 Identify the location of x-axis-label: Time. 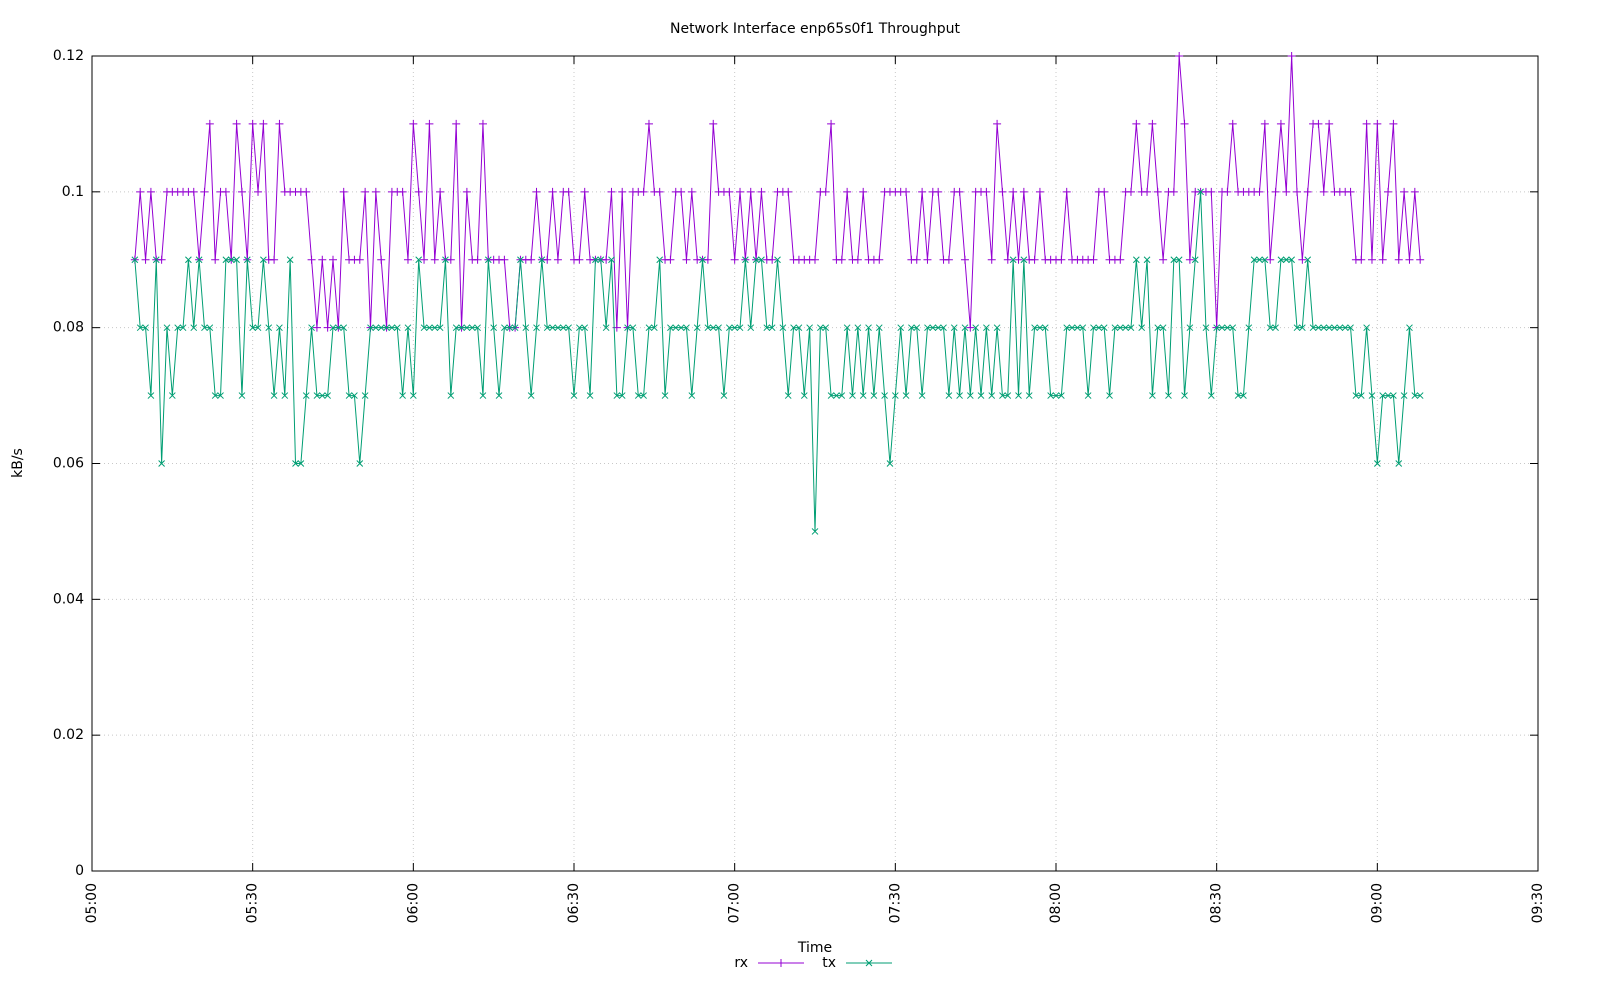
(814, 948).